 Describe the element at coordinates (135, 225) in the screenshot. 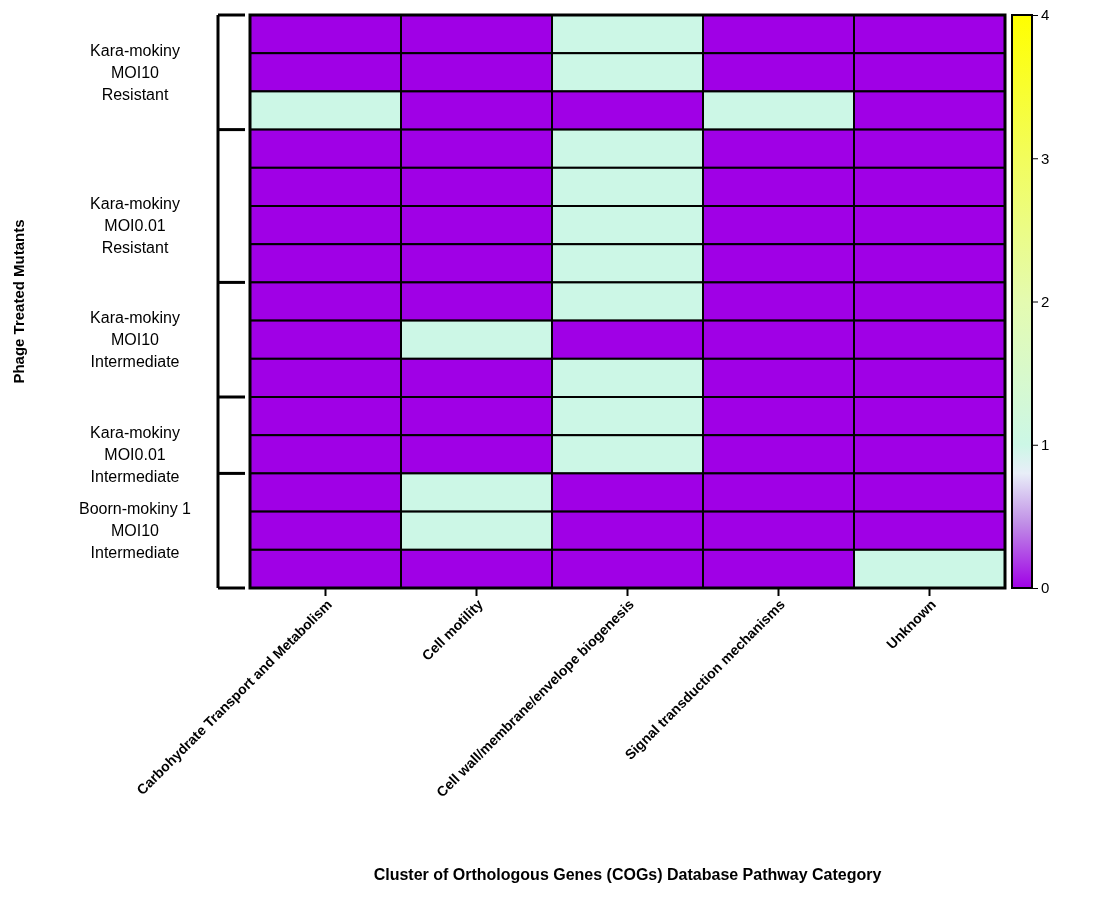

I see `y-tick-label: Kara-mokiny MOI0.01 Resistant` at that location.